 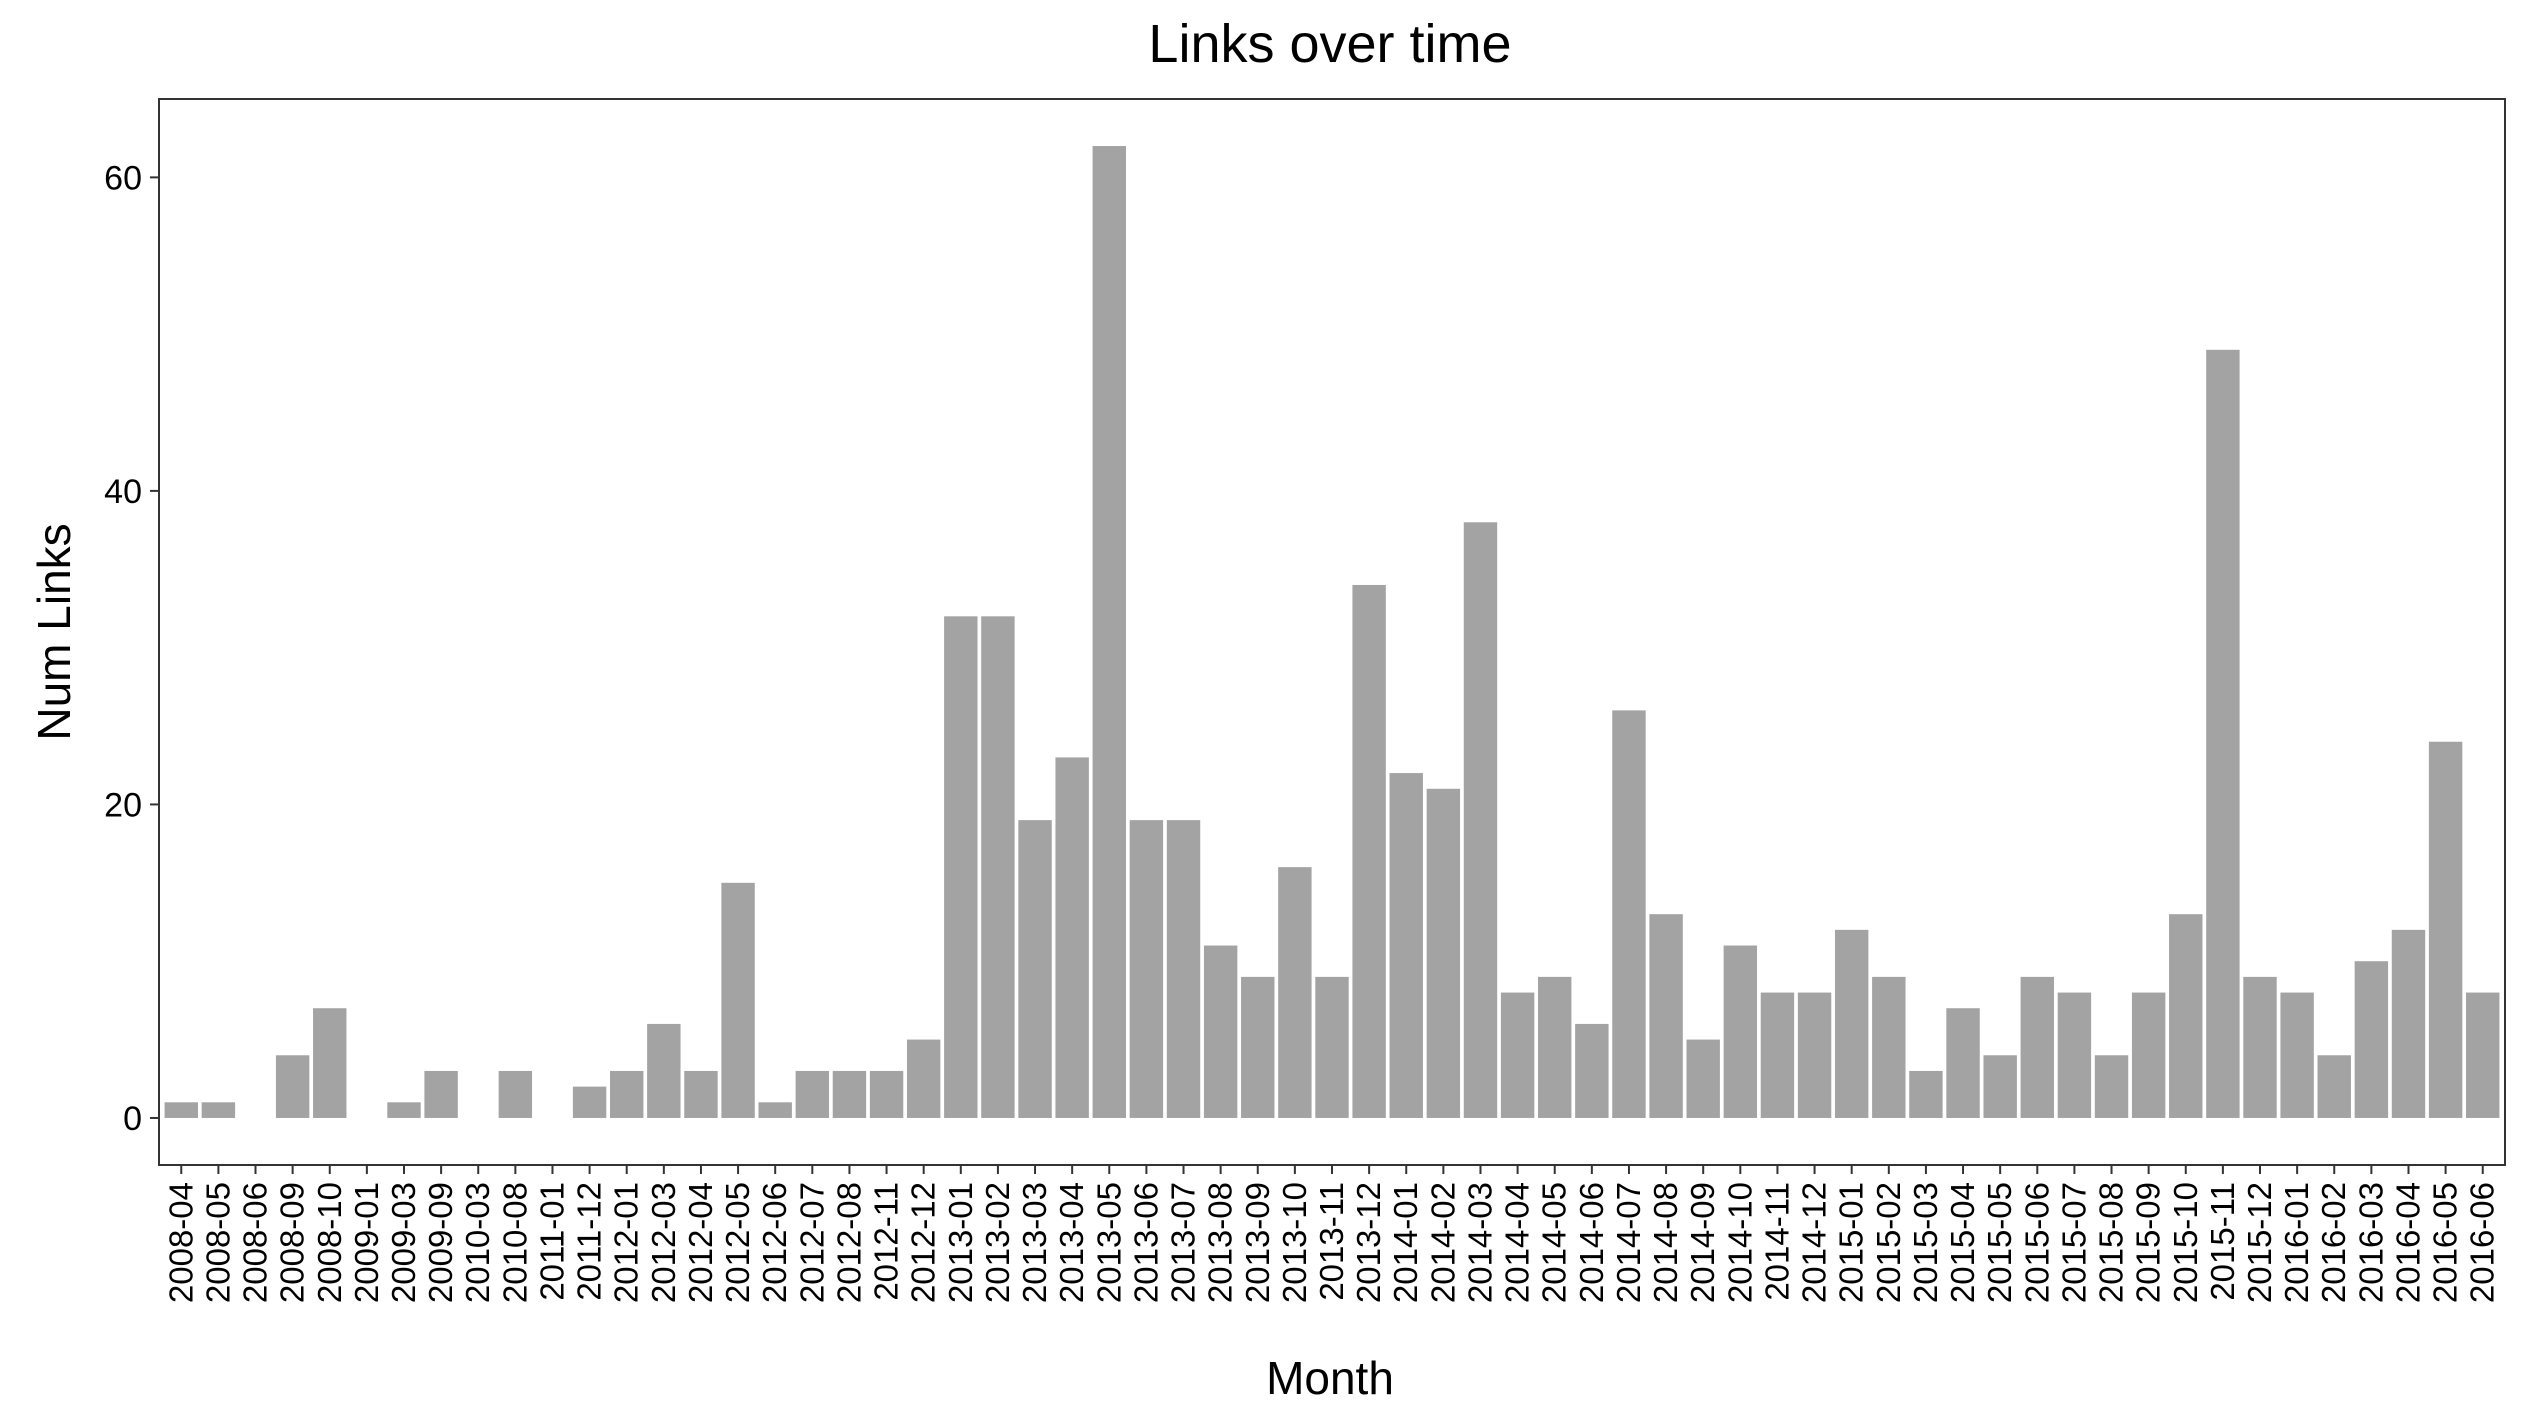 What do you see at coordinates (123, 805) in the screenshot?
I see `y-tick-label: 20` at bounding box center [123, 805].